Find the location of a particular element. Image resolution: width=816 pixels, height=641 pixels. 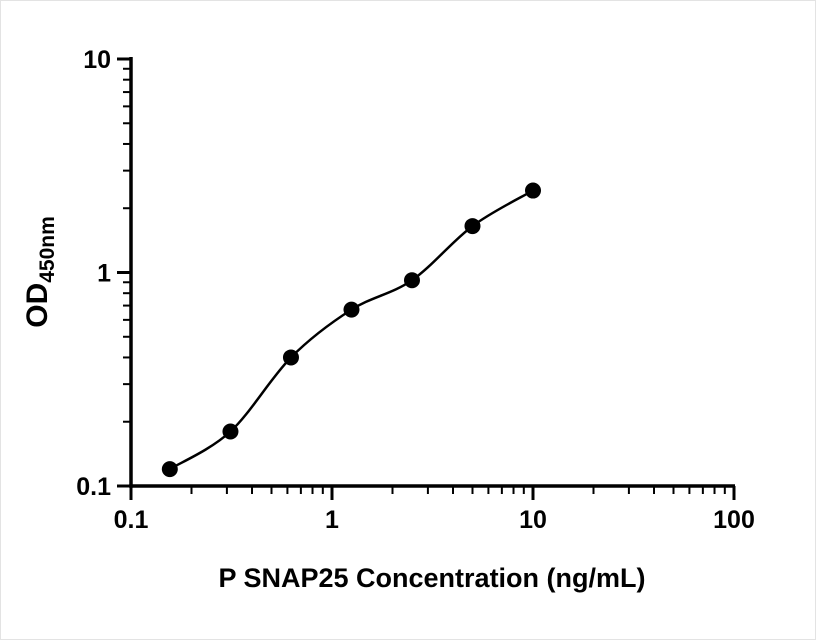

y-axis-ticks: 10 1 0.1 is located at coordinates (103, 273).